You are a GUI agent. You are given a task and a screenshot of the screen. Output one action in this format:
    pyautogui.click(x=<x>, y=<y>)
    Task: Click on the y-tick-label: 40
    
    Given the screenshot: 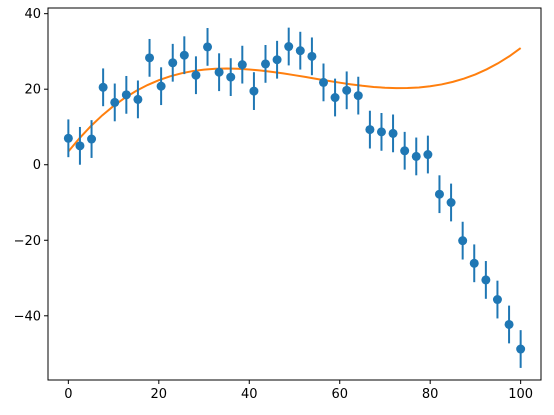 What is the action you would take?
    pyautogui.click(x=32, y=14)
    